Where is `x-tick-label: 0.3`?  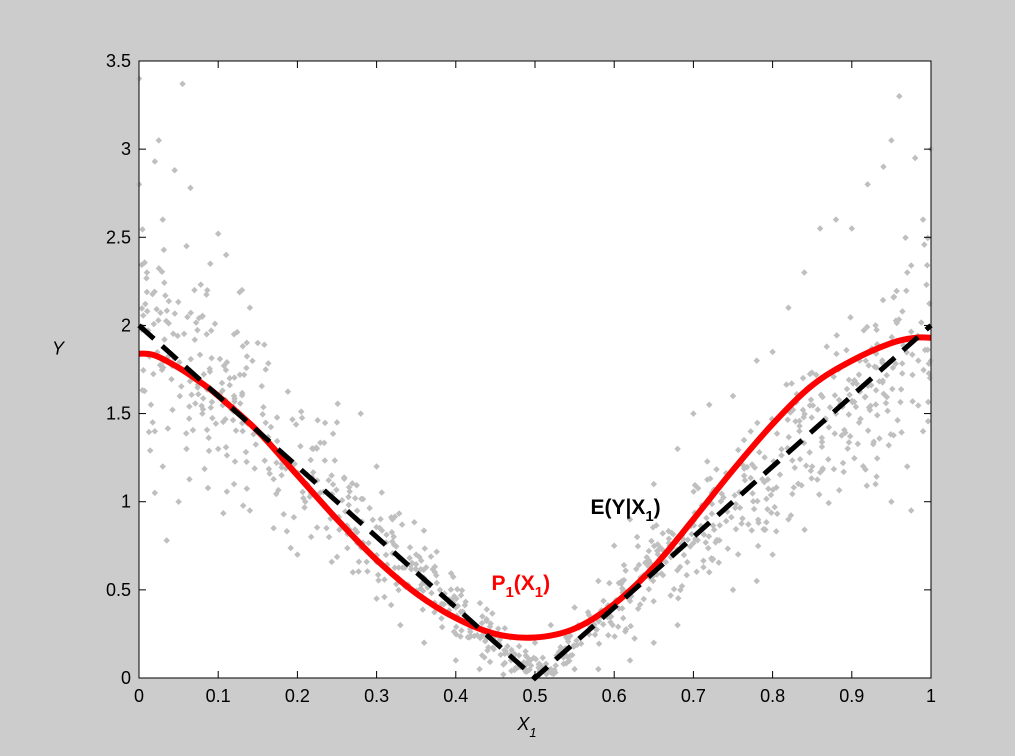 x-tick-label: 0.3 is located at coordinates (376, 696).